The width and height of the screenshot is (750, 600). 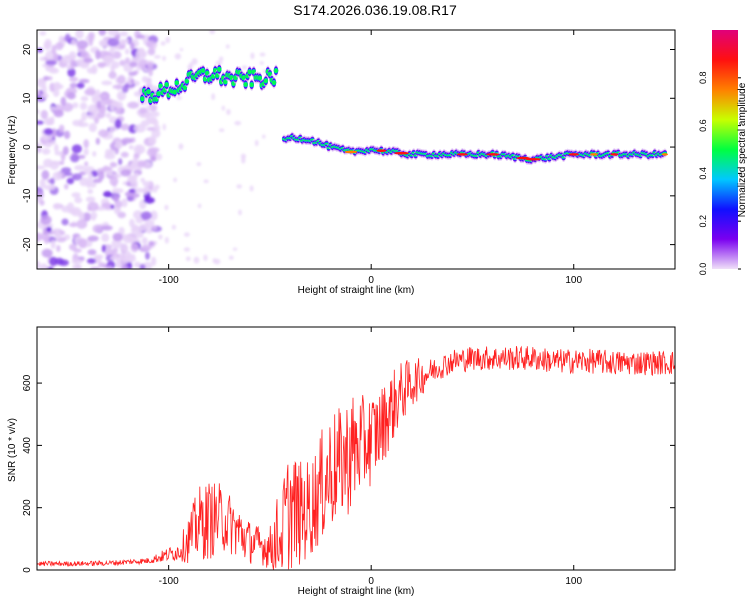 What do you see at coordinates (703, 221) in the screenshot?
I see `colorbar-tick-label: 0.2` at bounding box center [703, 221].